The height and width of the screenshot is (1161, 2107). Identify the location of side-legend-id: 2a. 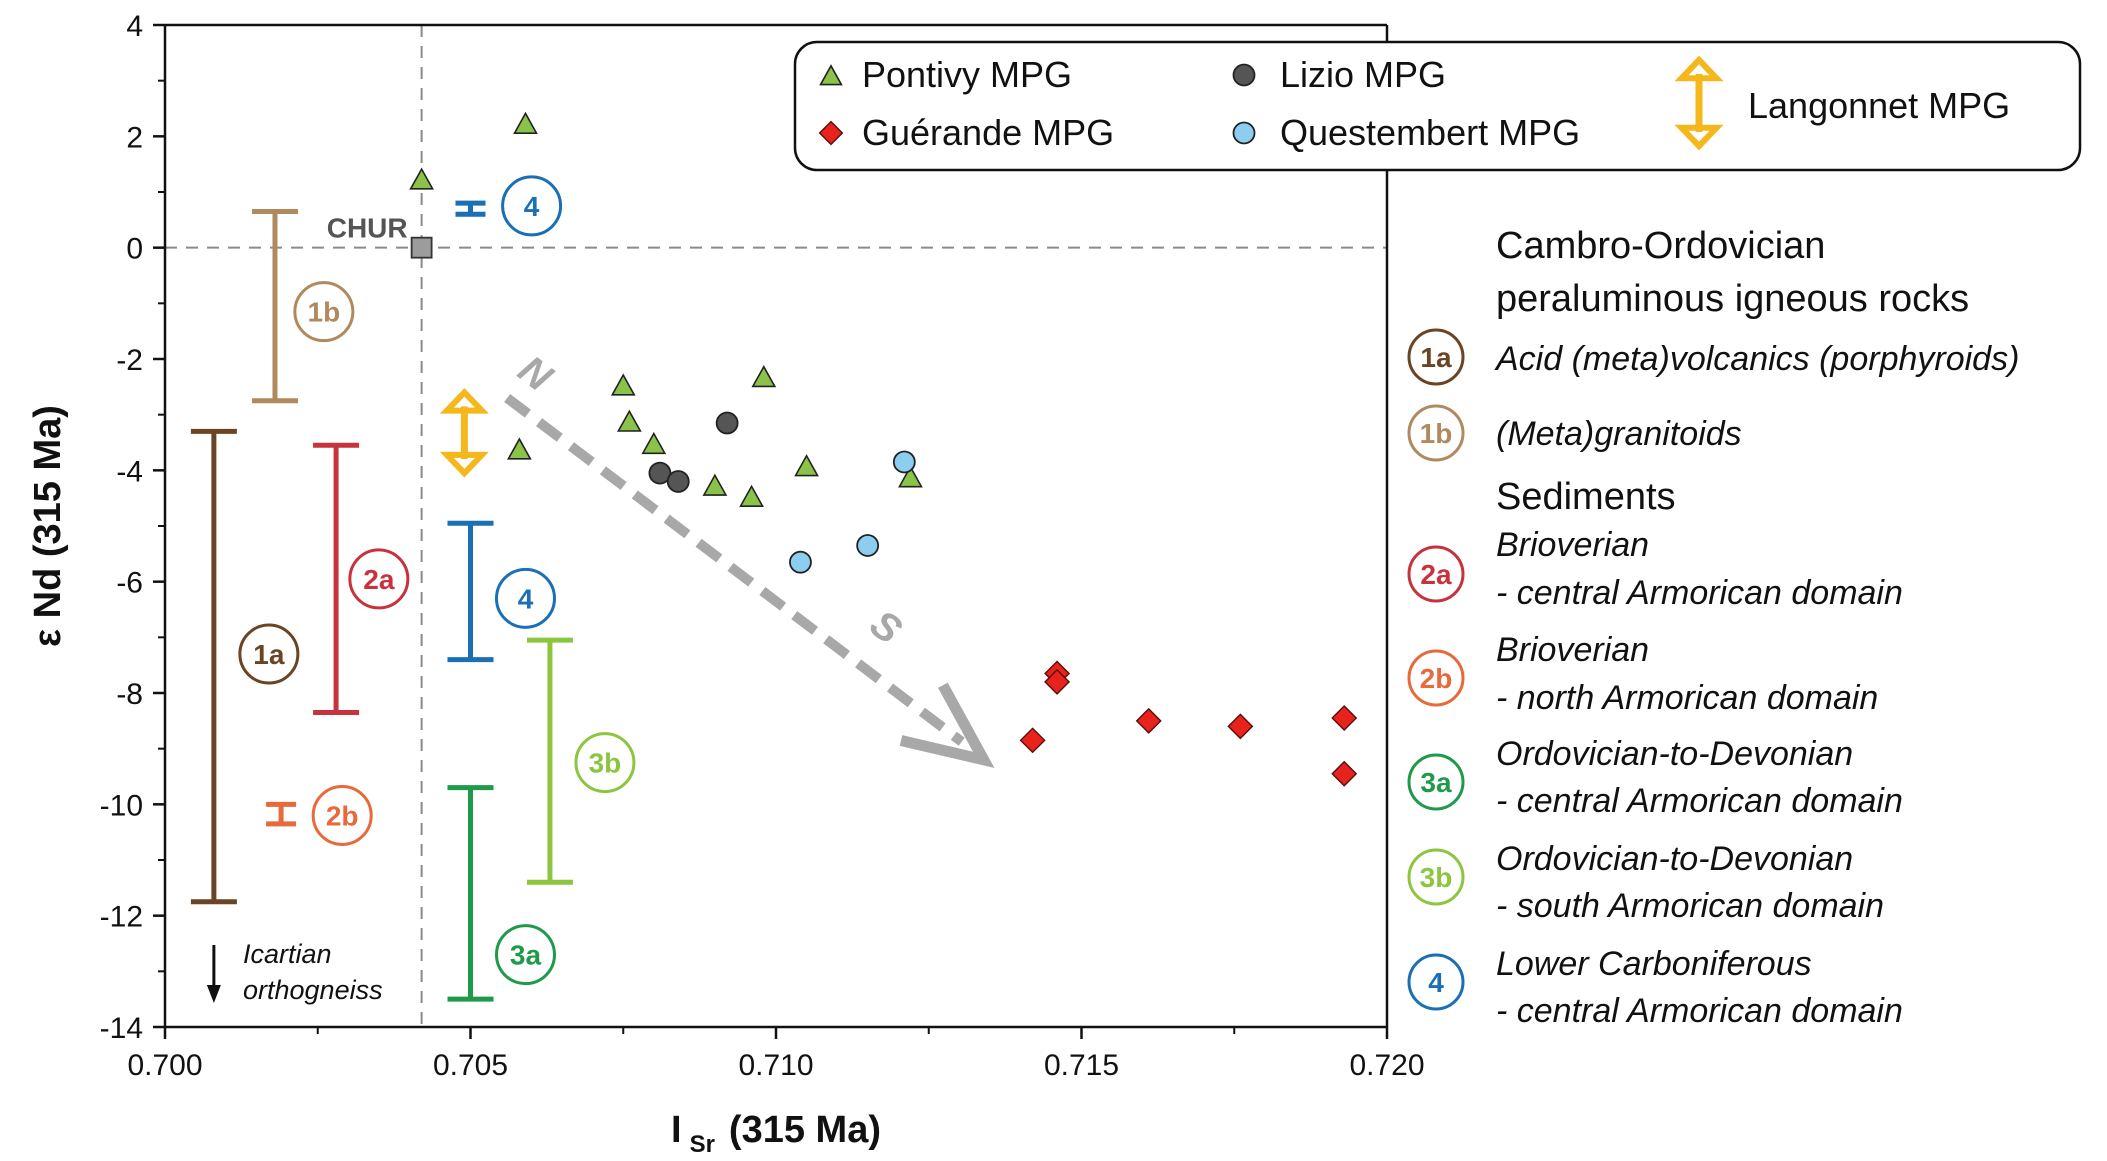
(1436, 574).